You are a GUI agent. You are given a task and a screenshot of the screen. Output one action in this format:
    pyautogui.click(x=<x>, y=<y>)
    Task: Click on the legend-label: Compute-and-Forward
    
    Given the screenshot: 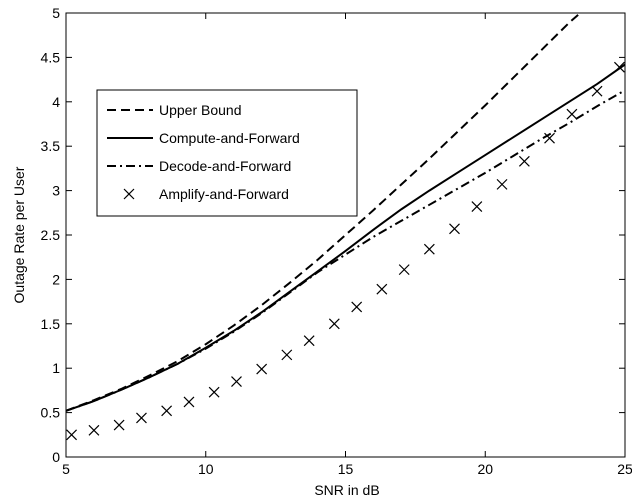 What is the action you would take?
    pyautogui.click(x=229, y=138)
    